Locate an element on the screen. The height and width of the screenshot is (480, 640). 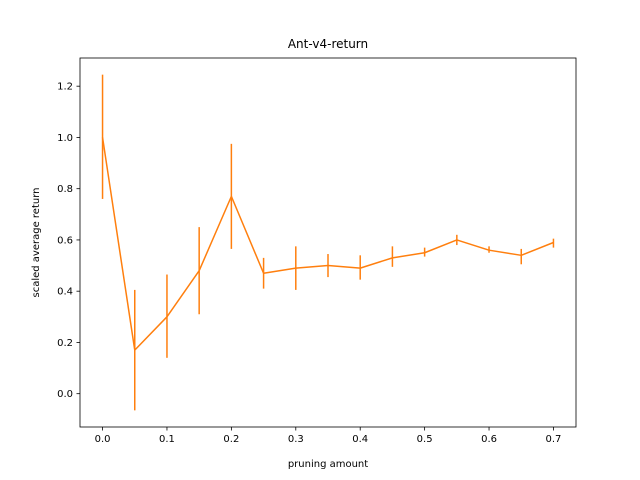
x-tick-label: 0.6 is located at coordinates (489, 439).